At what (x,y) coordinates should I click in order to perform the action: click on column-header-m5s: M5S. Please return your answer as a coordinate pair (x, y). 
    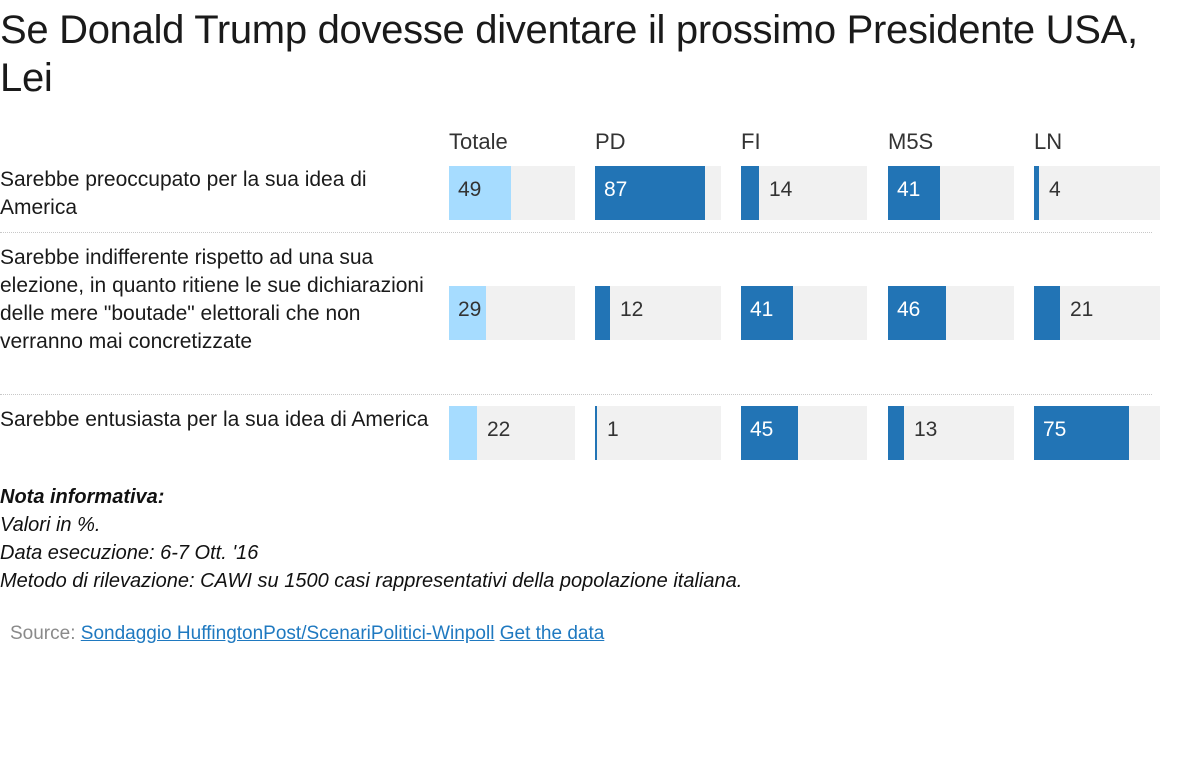
    Looking at the image, I should click on (911, 141).